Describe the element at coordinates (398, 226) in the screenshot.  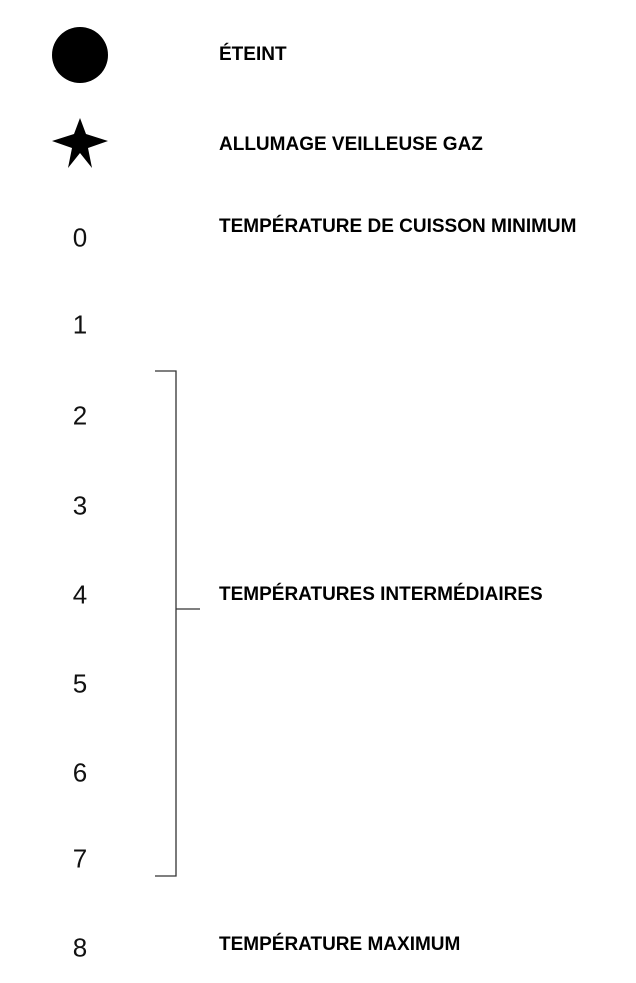
I see `setting-label: TEMPÉRATURE DE CUISSON MINIMUM` at that location.